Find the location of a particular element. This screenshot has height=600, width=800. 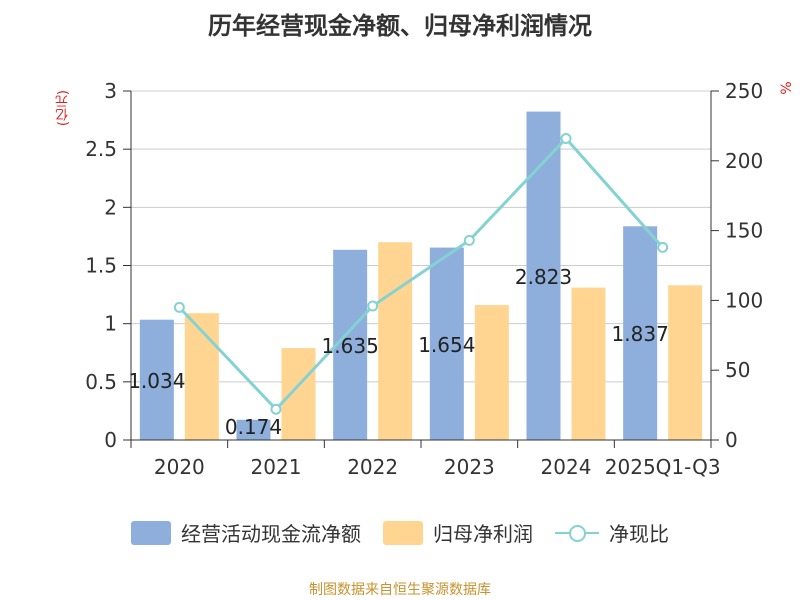

legend-swatch-cashflow is located at coordinates (151, 532).